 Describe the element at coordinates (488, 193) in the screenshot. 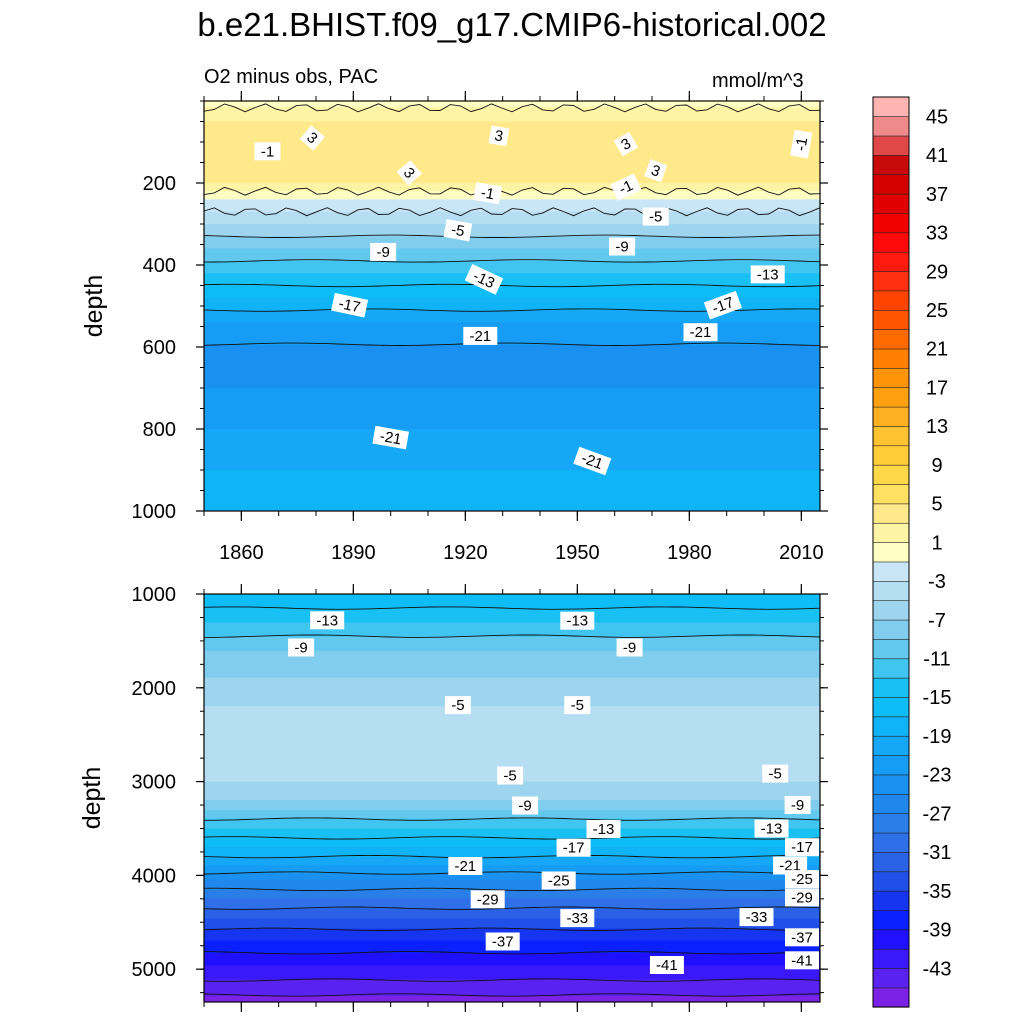

I see `contour-label: -1` at that location.